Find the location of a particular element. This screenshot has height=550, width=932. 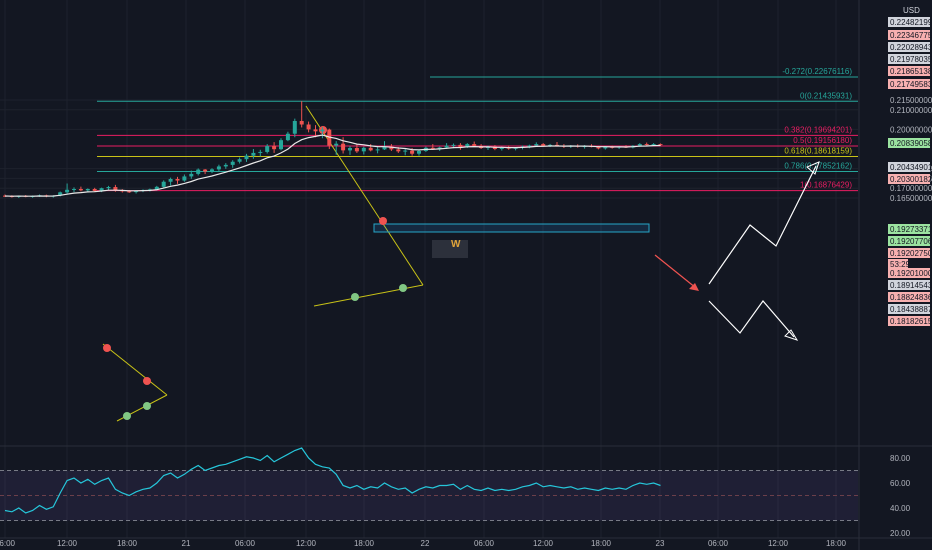

fib-label: 0.786(0.17852162) is located at coordinates (818, 165).